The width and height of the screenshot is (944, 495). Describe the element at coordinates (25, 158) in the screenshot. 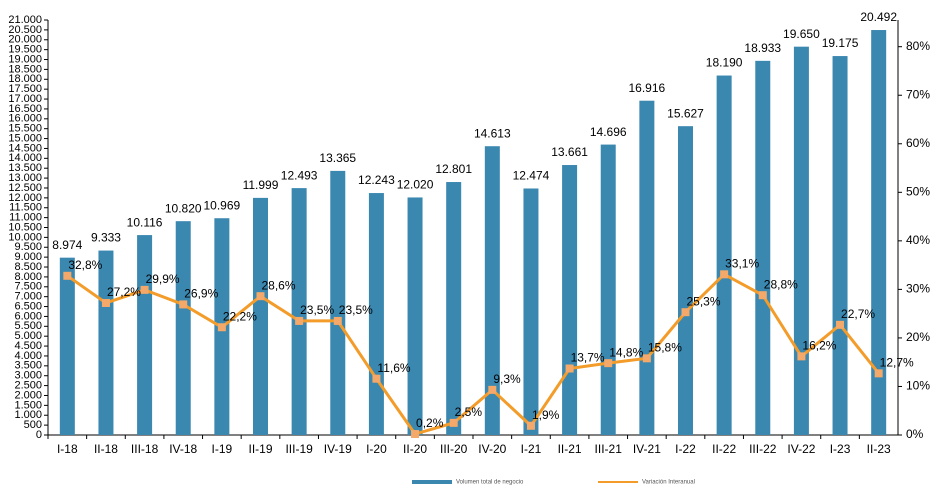

I see `y-tick-label: 14.000` at that location.